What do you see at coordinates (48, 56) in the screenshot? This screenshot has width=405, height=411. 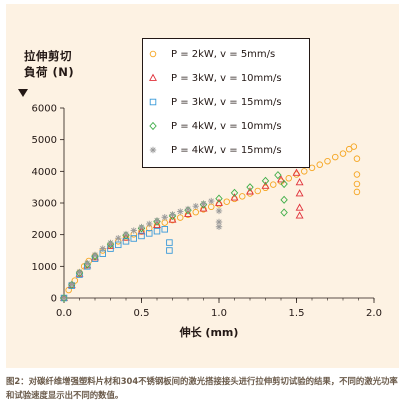 I see `y-axis-title-line-1: 拉伸剪切` at bounding box center [48, 56].